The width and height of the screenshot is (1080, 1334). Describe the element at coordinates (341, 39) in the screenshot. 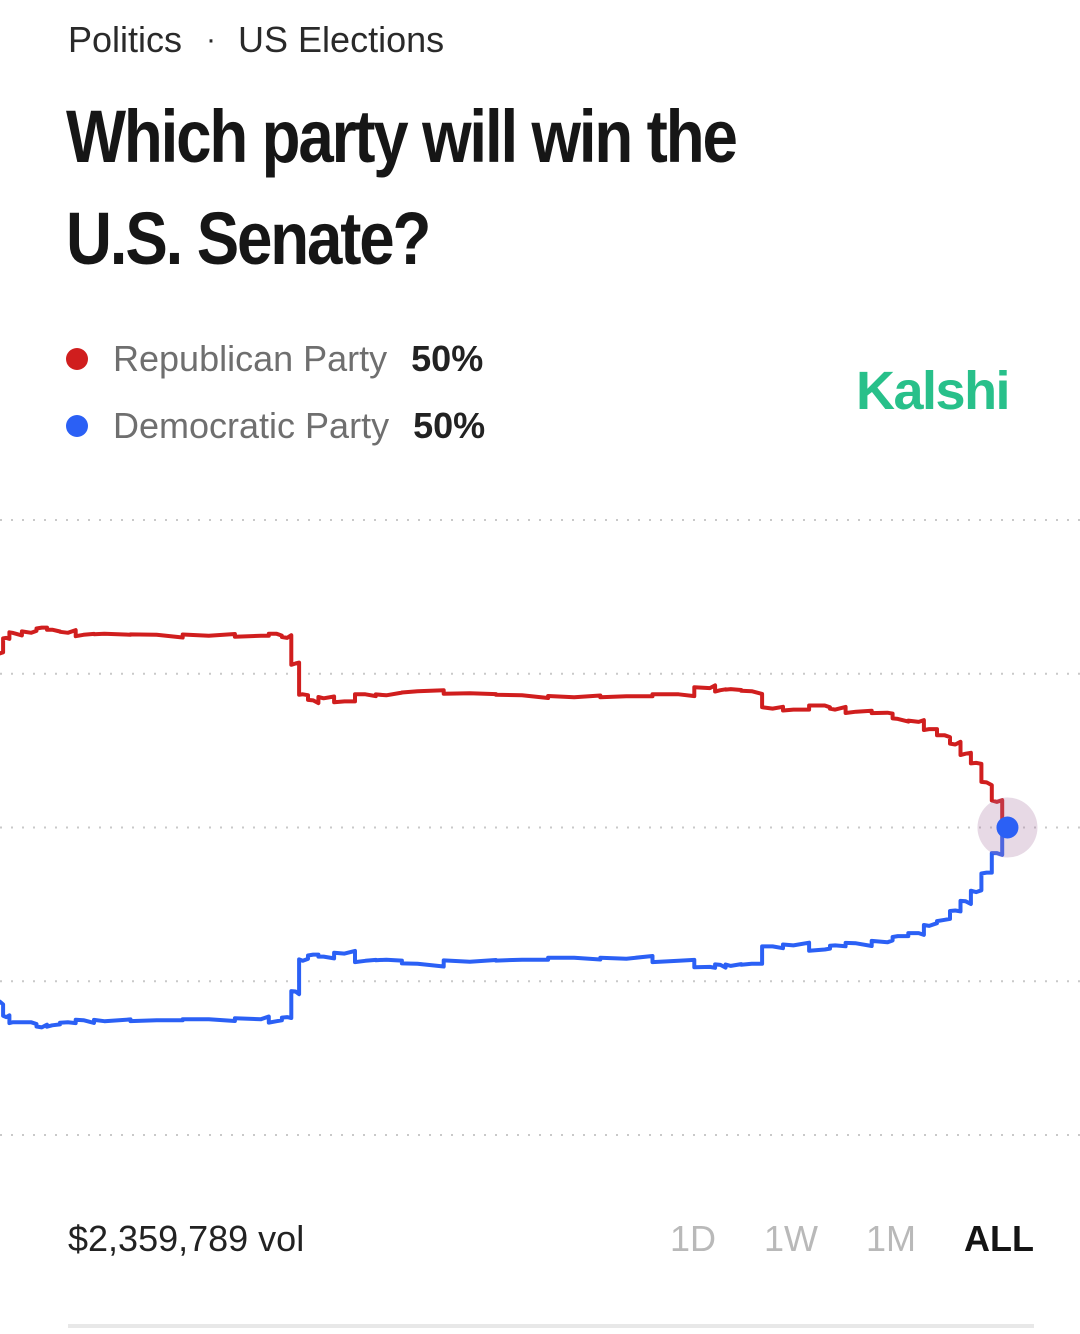

I see `breadcrumb-subcategory-link: US Elections` at that location.